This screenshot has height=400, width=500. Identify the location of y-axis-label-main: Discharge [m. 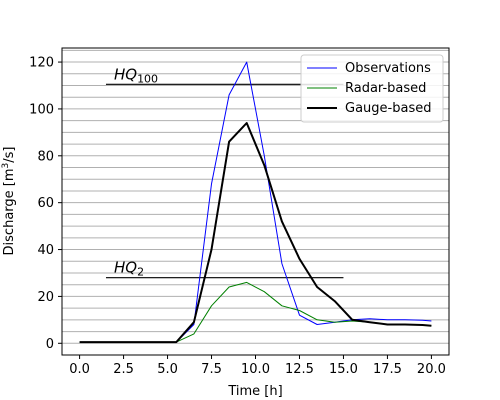
(9, 211).